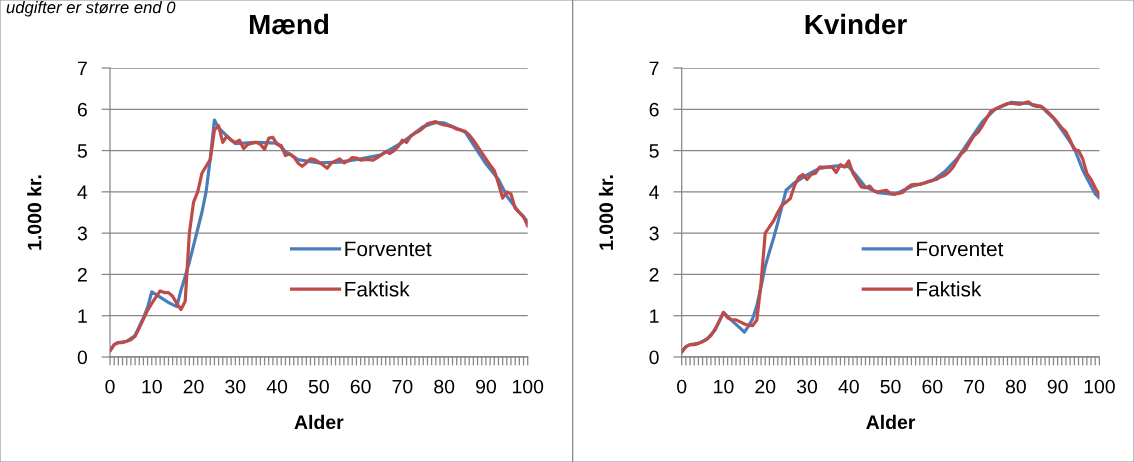 This screenshot has height=462, width=1134. What do you see at coordinates (856, 24) in the screenshot?
I see `chart-title: Kvinder` at bounding box center [856, 24].